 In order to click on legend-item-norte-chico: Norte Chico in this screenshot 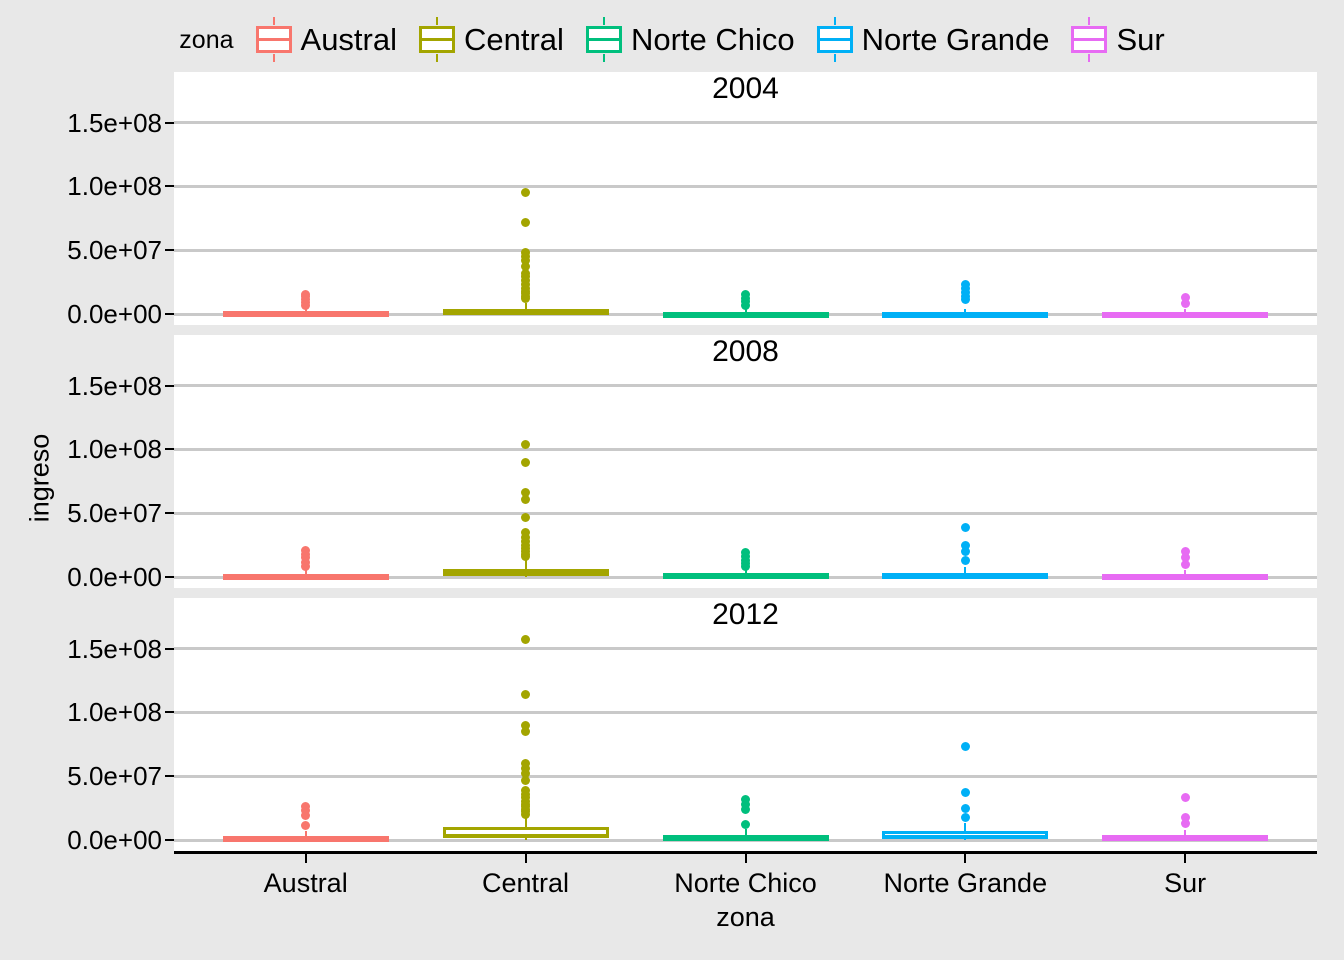, I will do `click(690, 40)`.